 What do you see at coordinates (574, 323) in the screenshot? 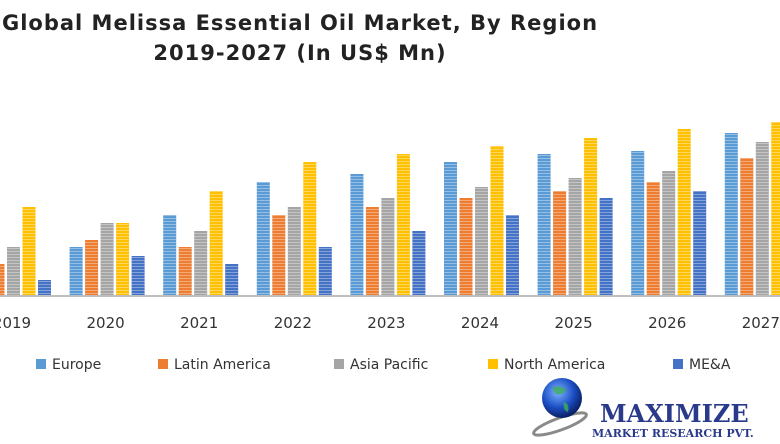
I see `x-tick-label: 2025` at bounding box center [574, 323].